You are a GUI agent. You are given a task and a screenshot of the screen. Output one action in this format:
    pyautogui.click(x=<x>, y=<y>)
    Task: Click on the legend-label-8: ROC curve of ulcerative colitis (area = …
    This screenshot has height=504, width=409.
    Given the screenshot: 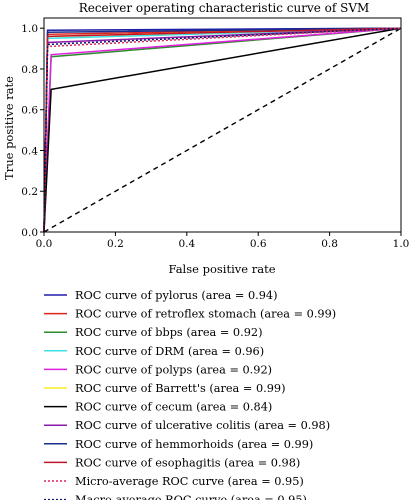 What is the action you would take?
    pyautogui.click(x=202, y=425)
    